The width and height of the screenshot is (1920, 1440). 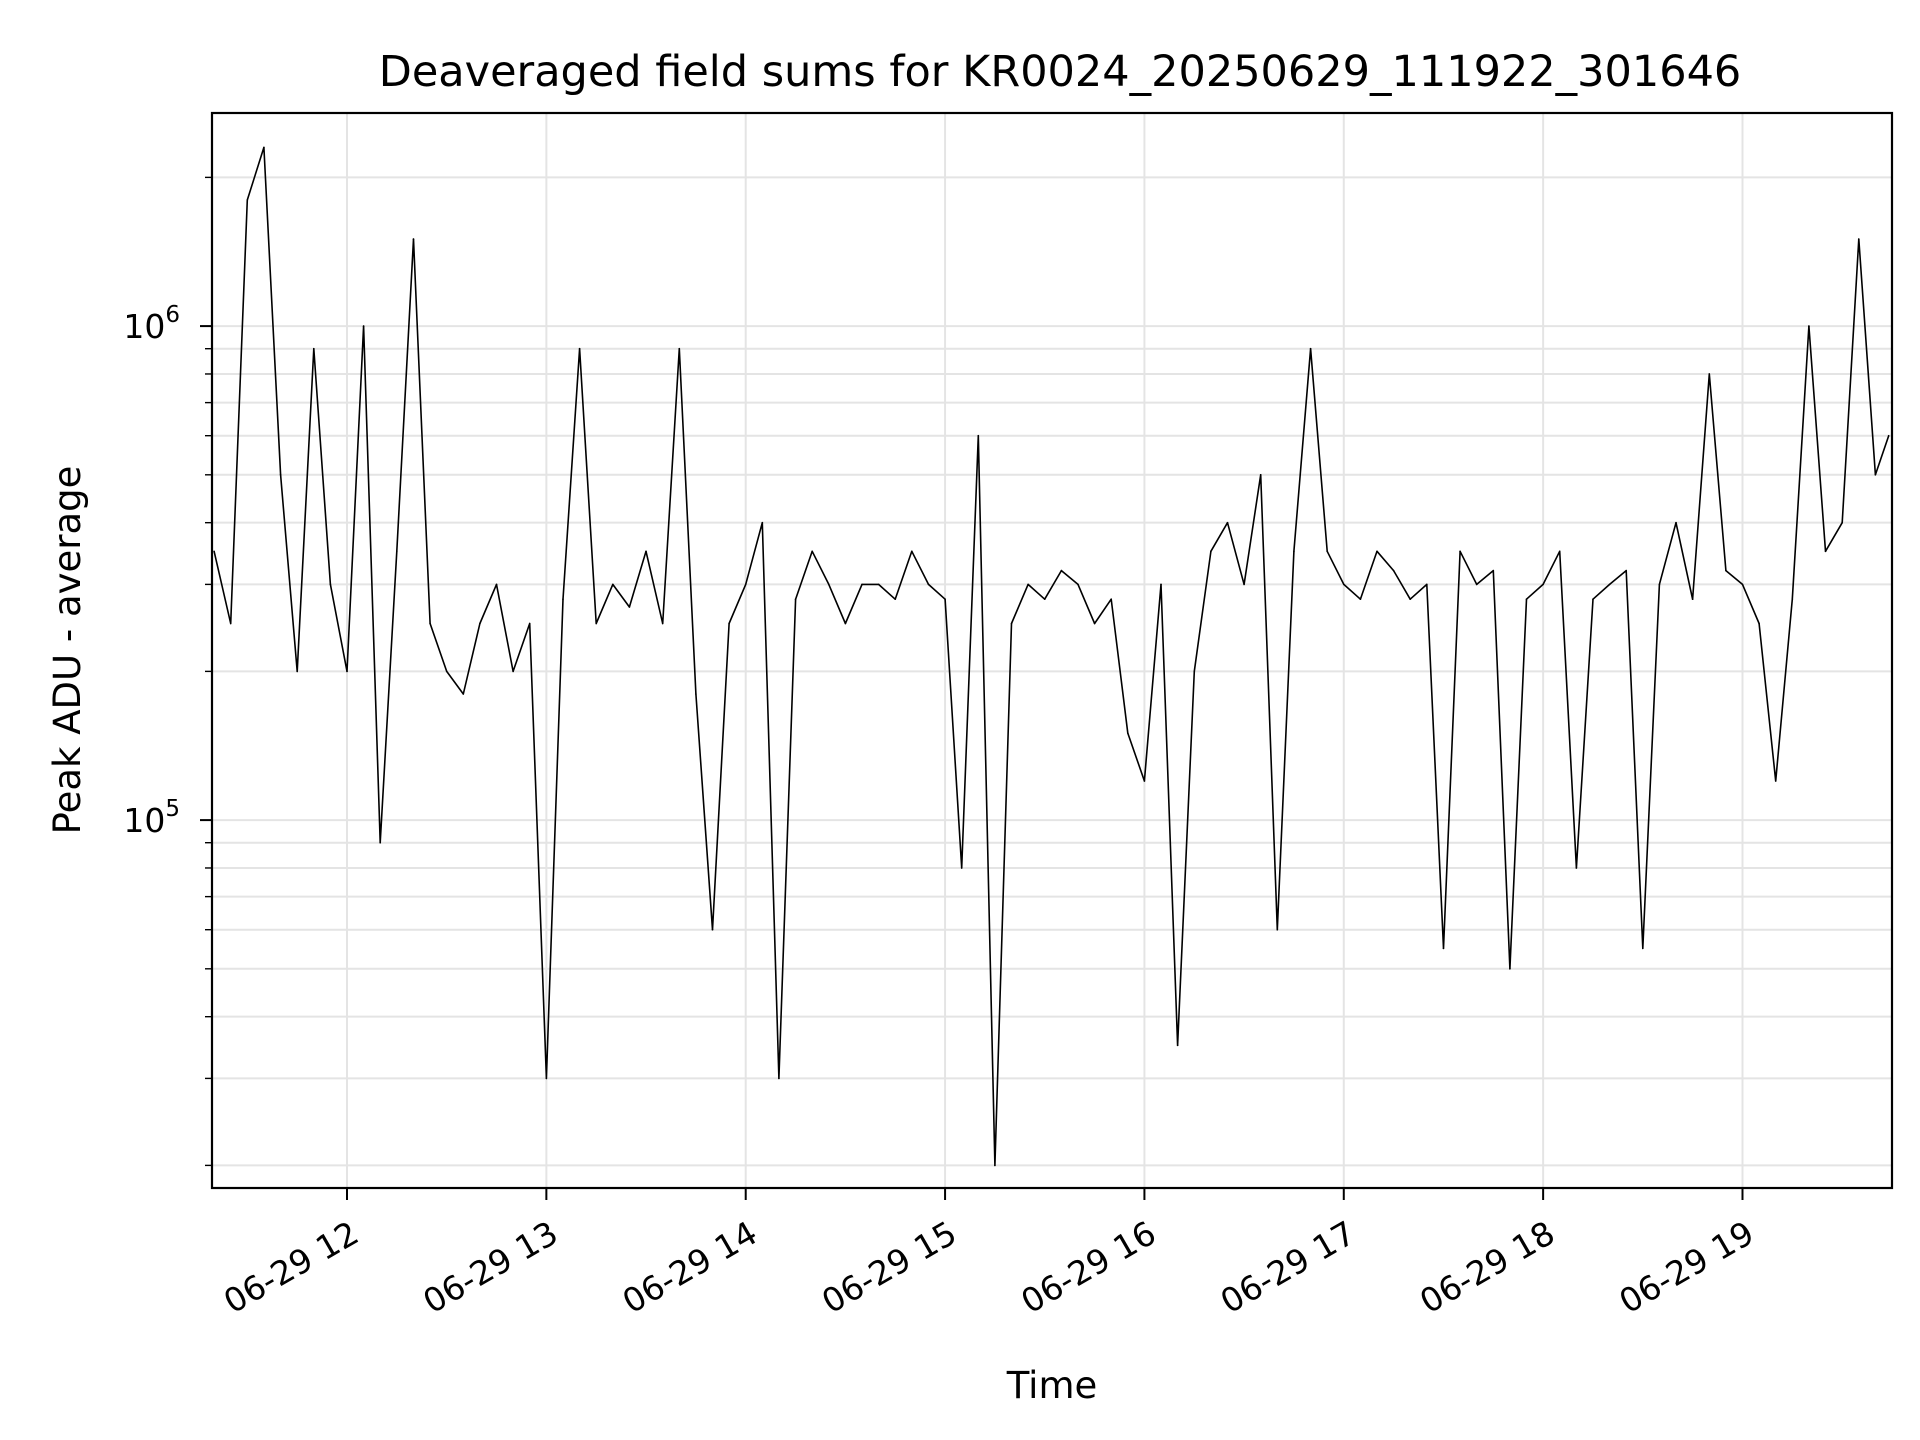 I want to click on x-tick-label: 06-29 17, so click(x=1288, y=1267).